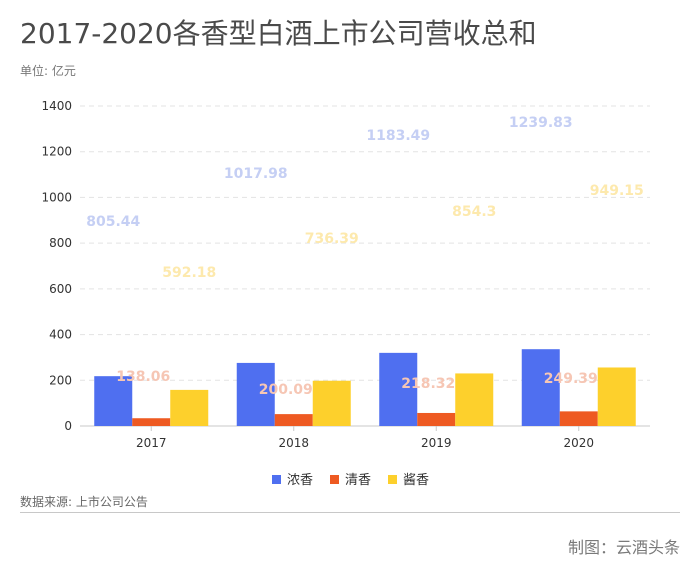  What do you see at coordinates (578, 443) in the screenshot?
I see `x-tick-label: 2020` at bounding box center [578, 443].